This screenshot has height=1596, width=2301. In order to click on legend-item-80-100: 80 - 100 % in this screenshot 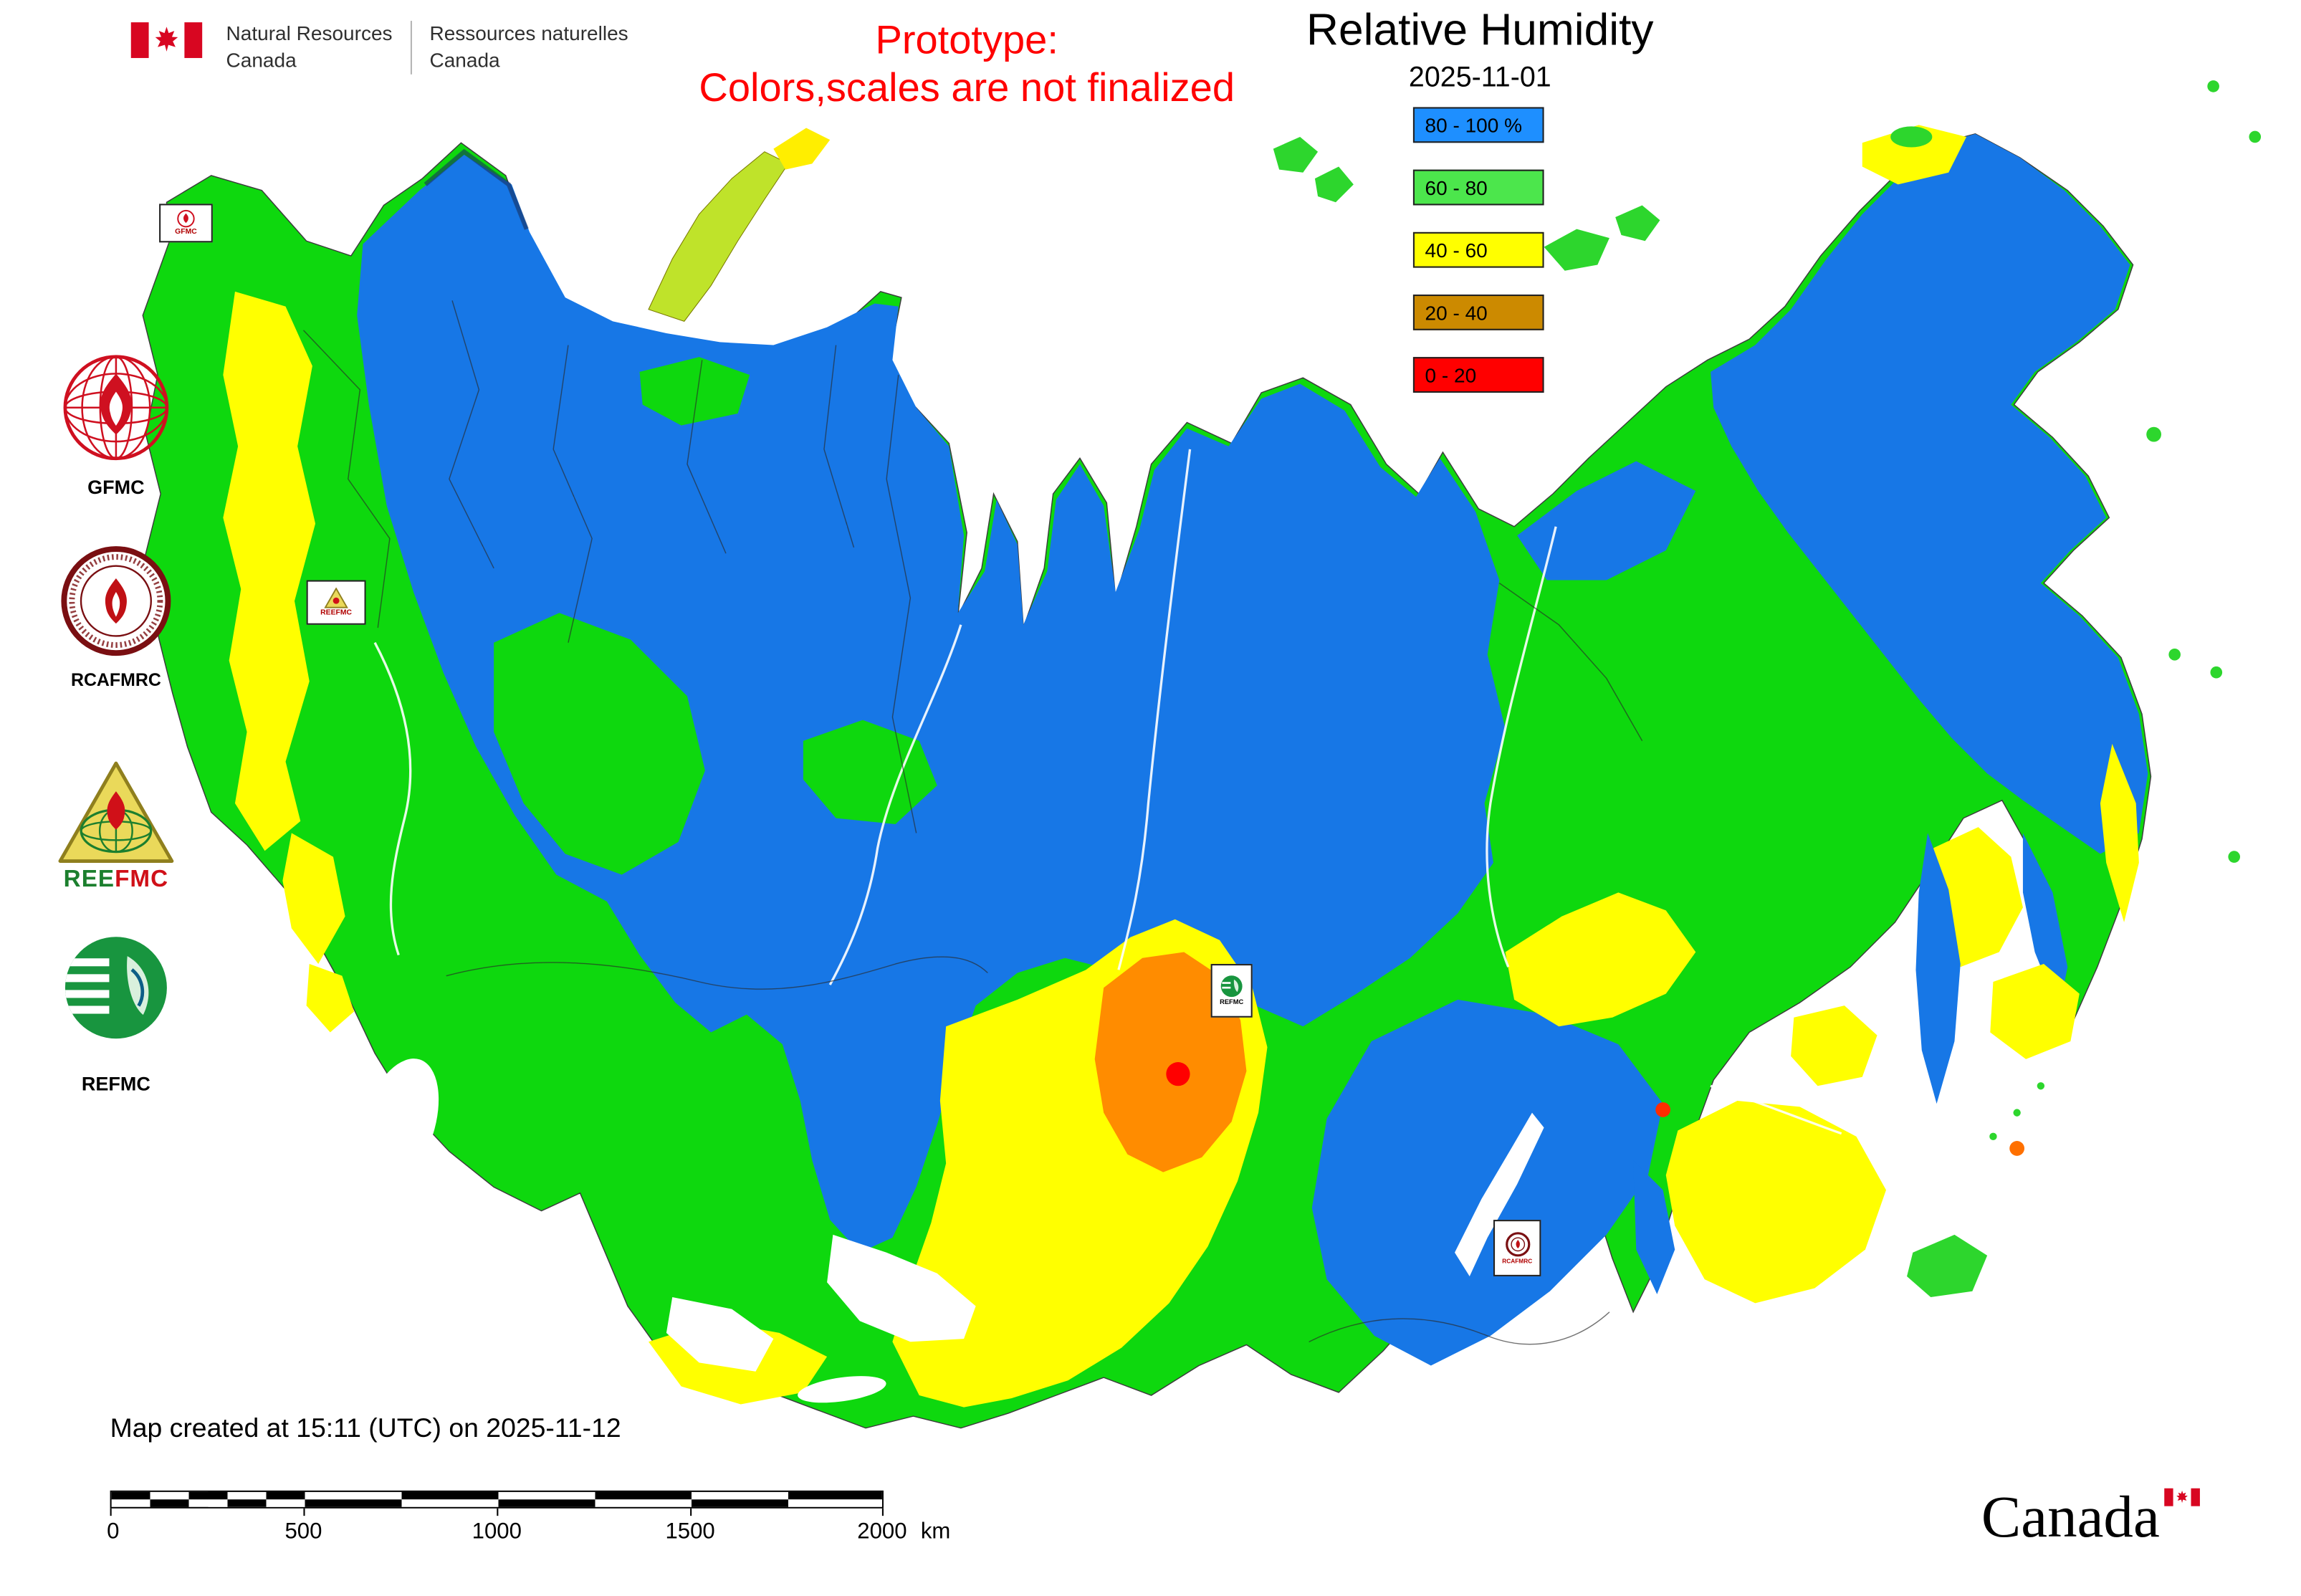, I will do `click(1478, 125)`.